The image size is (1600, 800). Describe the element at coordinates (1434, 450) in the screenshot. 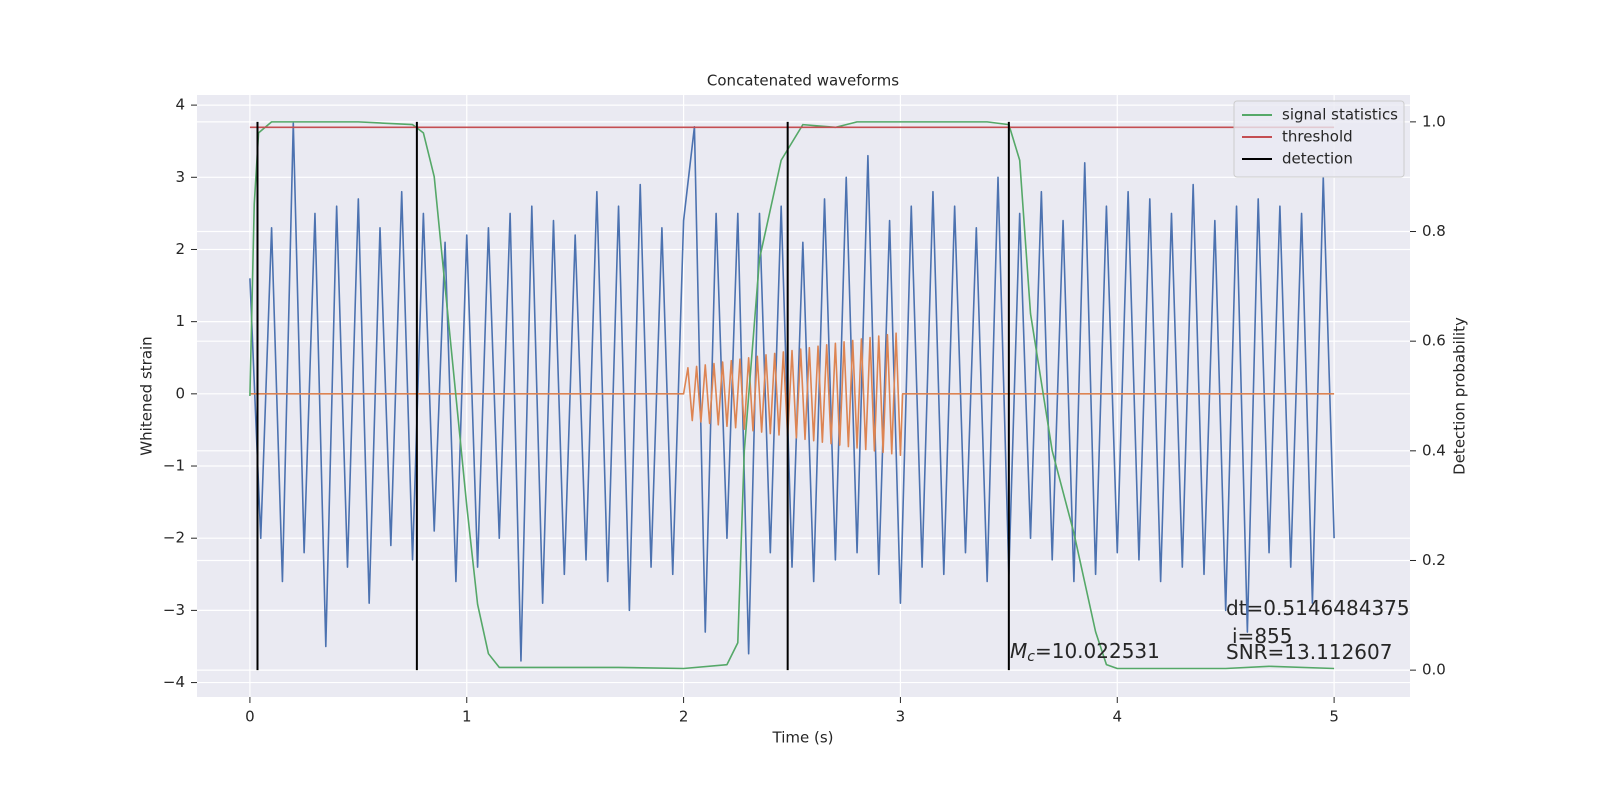

I see `y2-tick-label: 0.4` at that location.